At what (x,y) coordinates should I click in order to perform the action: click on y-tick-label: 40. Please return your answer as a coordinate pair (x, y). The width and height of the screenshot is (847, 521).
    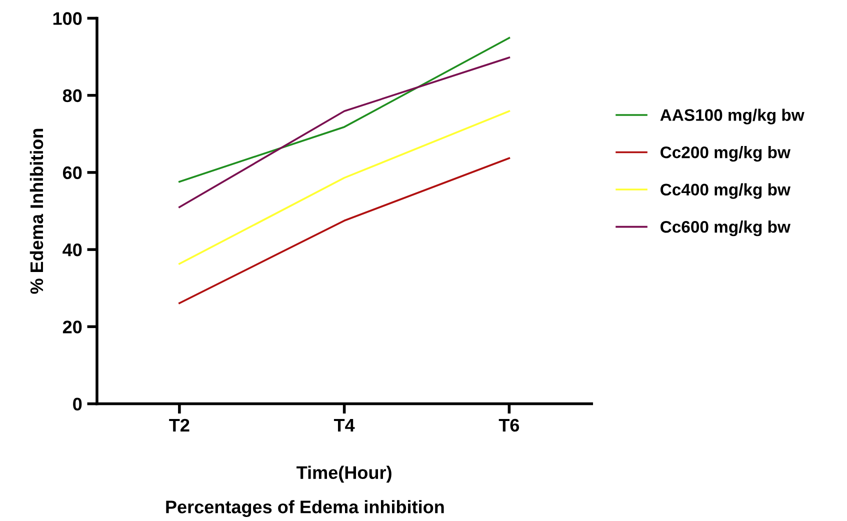
    Looking at the image, I should click on (72, 249).